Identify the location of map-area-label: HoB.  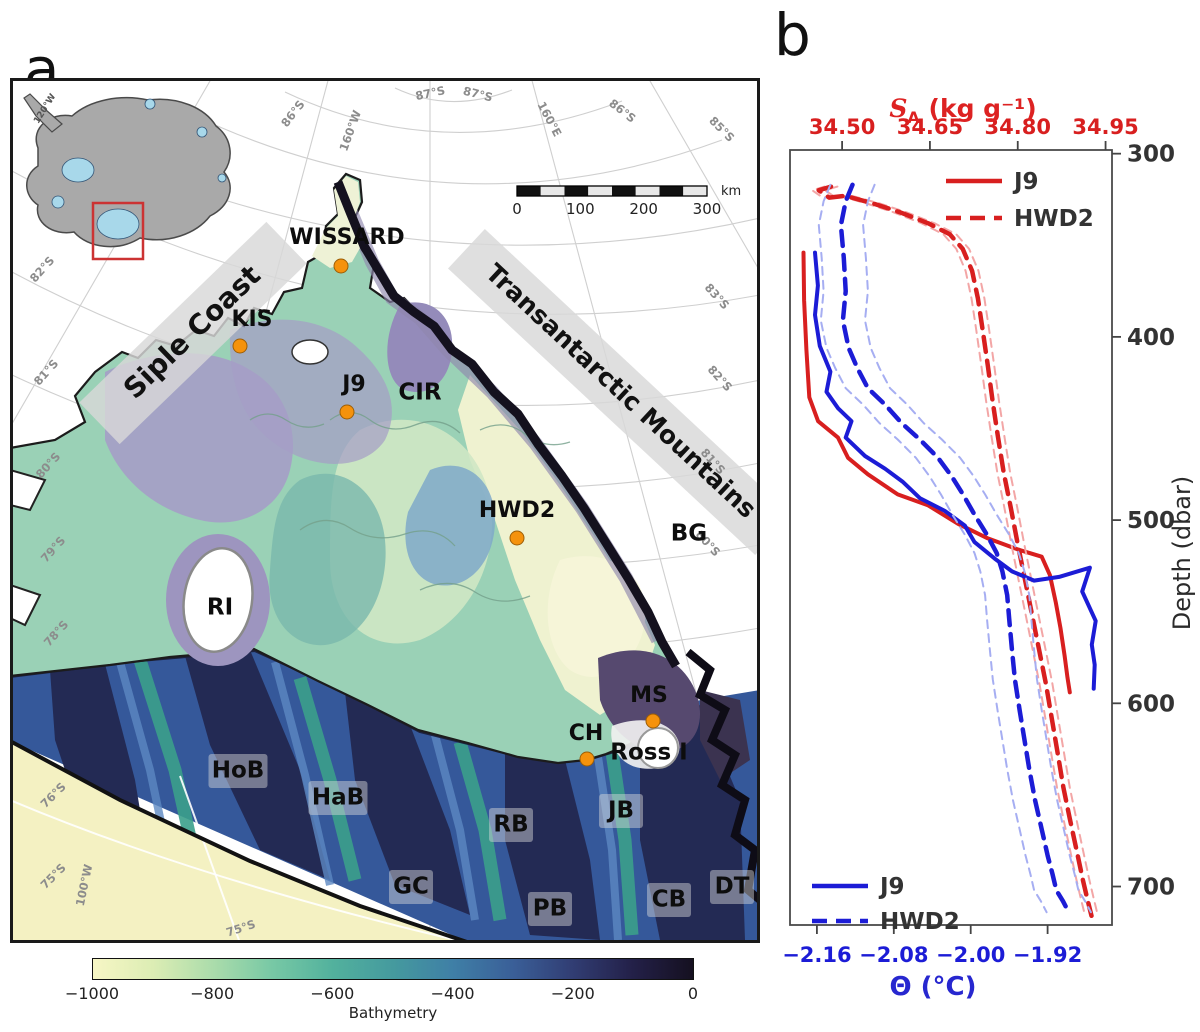
(238, 771).